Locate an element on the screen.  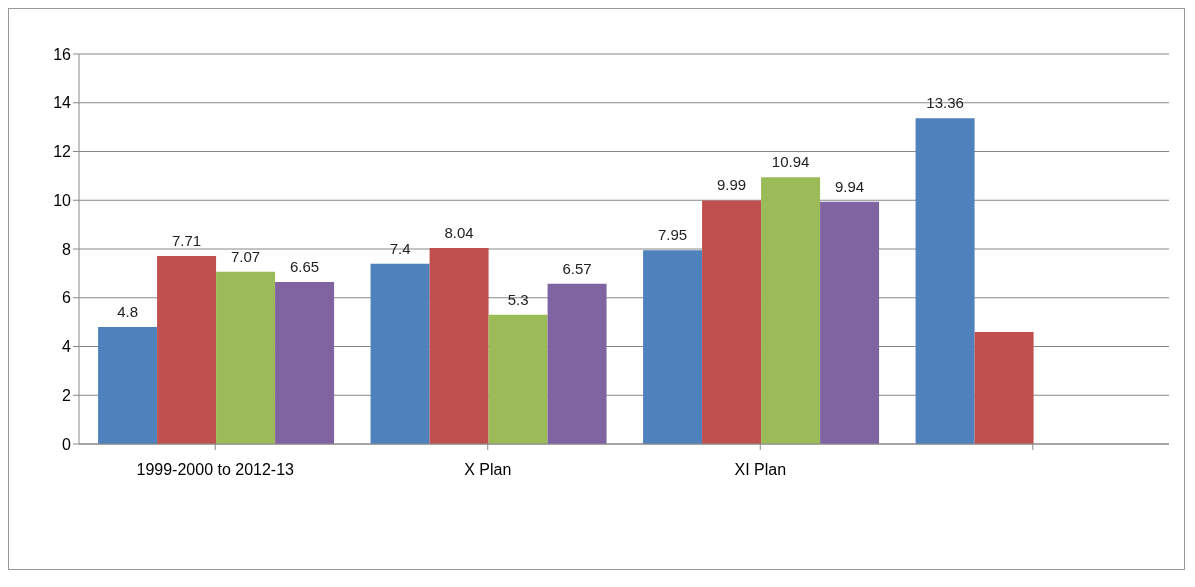
data-label: 7.95 is located at coordinates (672, 235).